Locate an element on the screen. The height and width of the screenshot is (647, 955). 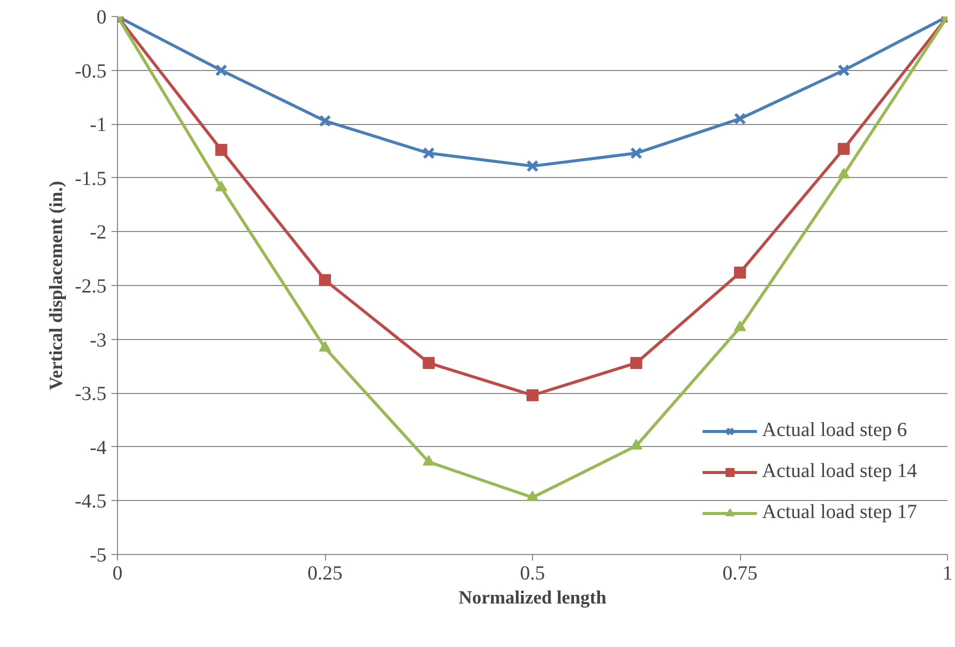
y-tick-label: -2 is located at coordinates (98, 233).